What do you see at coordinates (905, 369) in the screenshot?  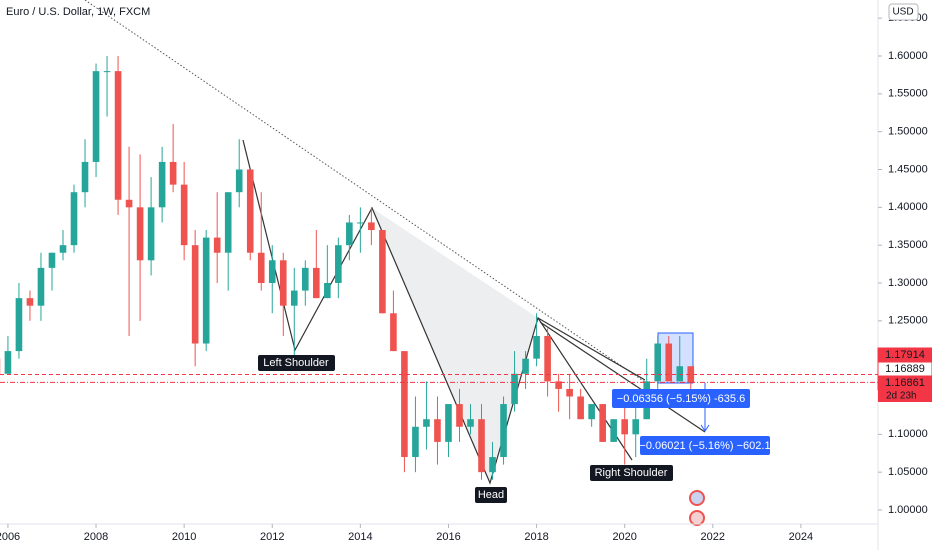 I see `price-tag-label: 1.16889` at bounding box center [905, 369].